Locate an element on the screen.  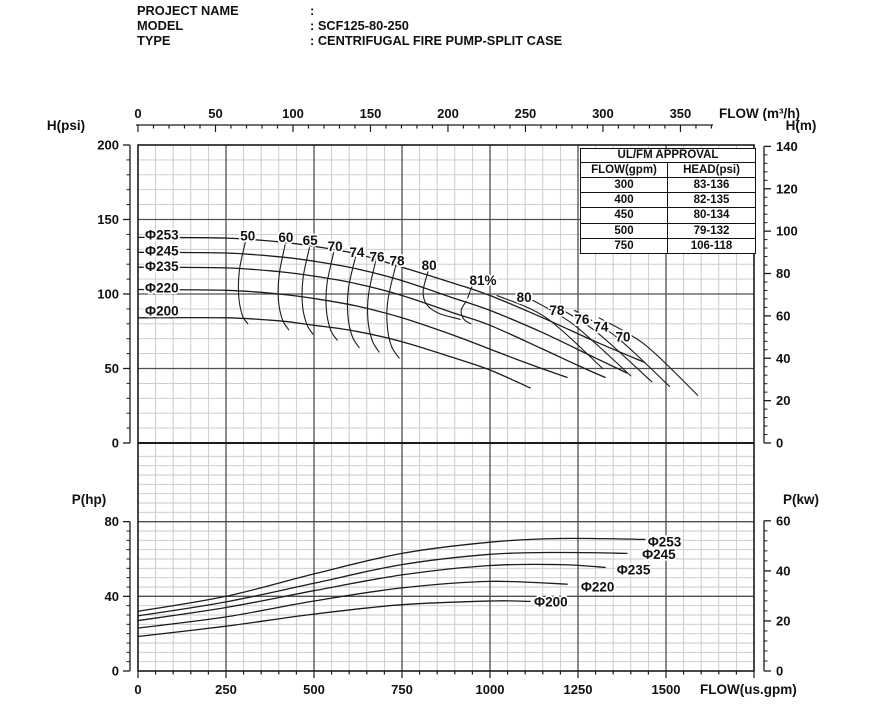
right-axis-tick-label: 140 is located at coordinates (787, 146).